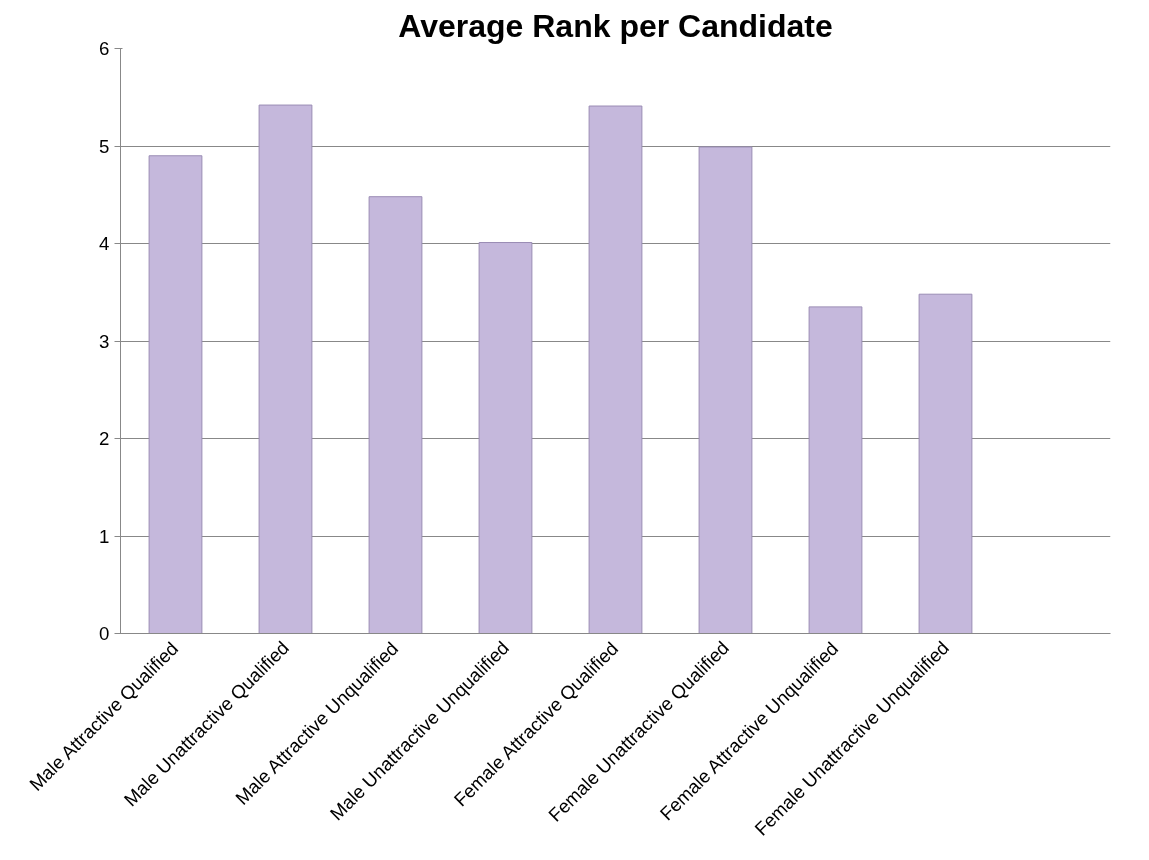 The image size is (1149, 860). What do you see at coordinates (104, 633) in the screenshot?
I see `y-tick-label: 0` at bounding box center [104, 633].